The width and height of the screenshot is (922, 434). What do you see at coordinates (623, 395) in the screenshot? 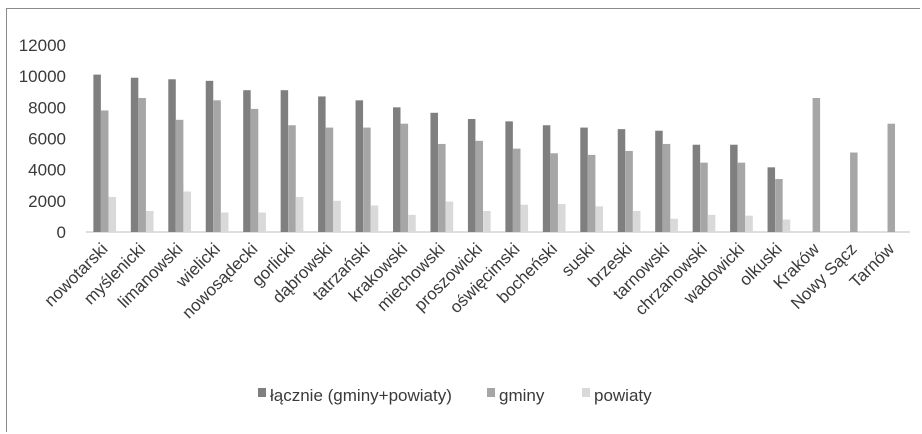
I see `legend-label: powiaty` at bounding box center [623, 395].